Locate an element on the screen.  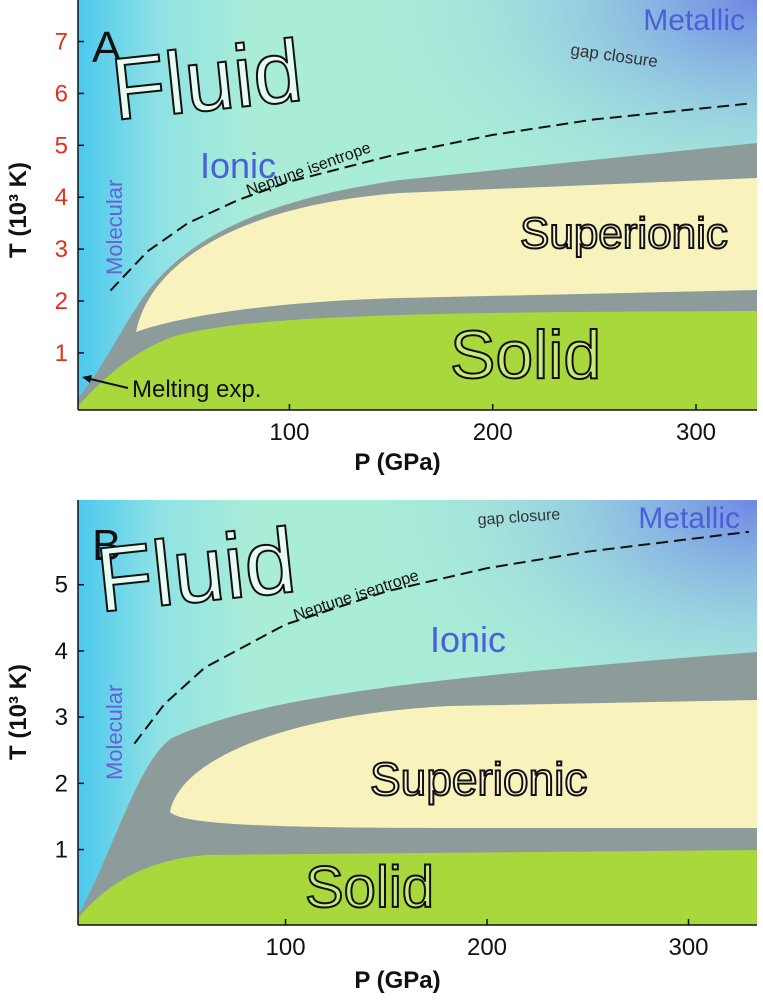
arrow-head is located at coordinates (87, 379).